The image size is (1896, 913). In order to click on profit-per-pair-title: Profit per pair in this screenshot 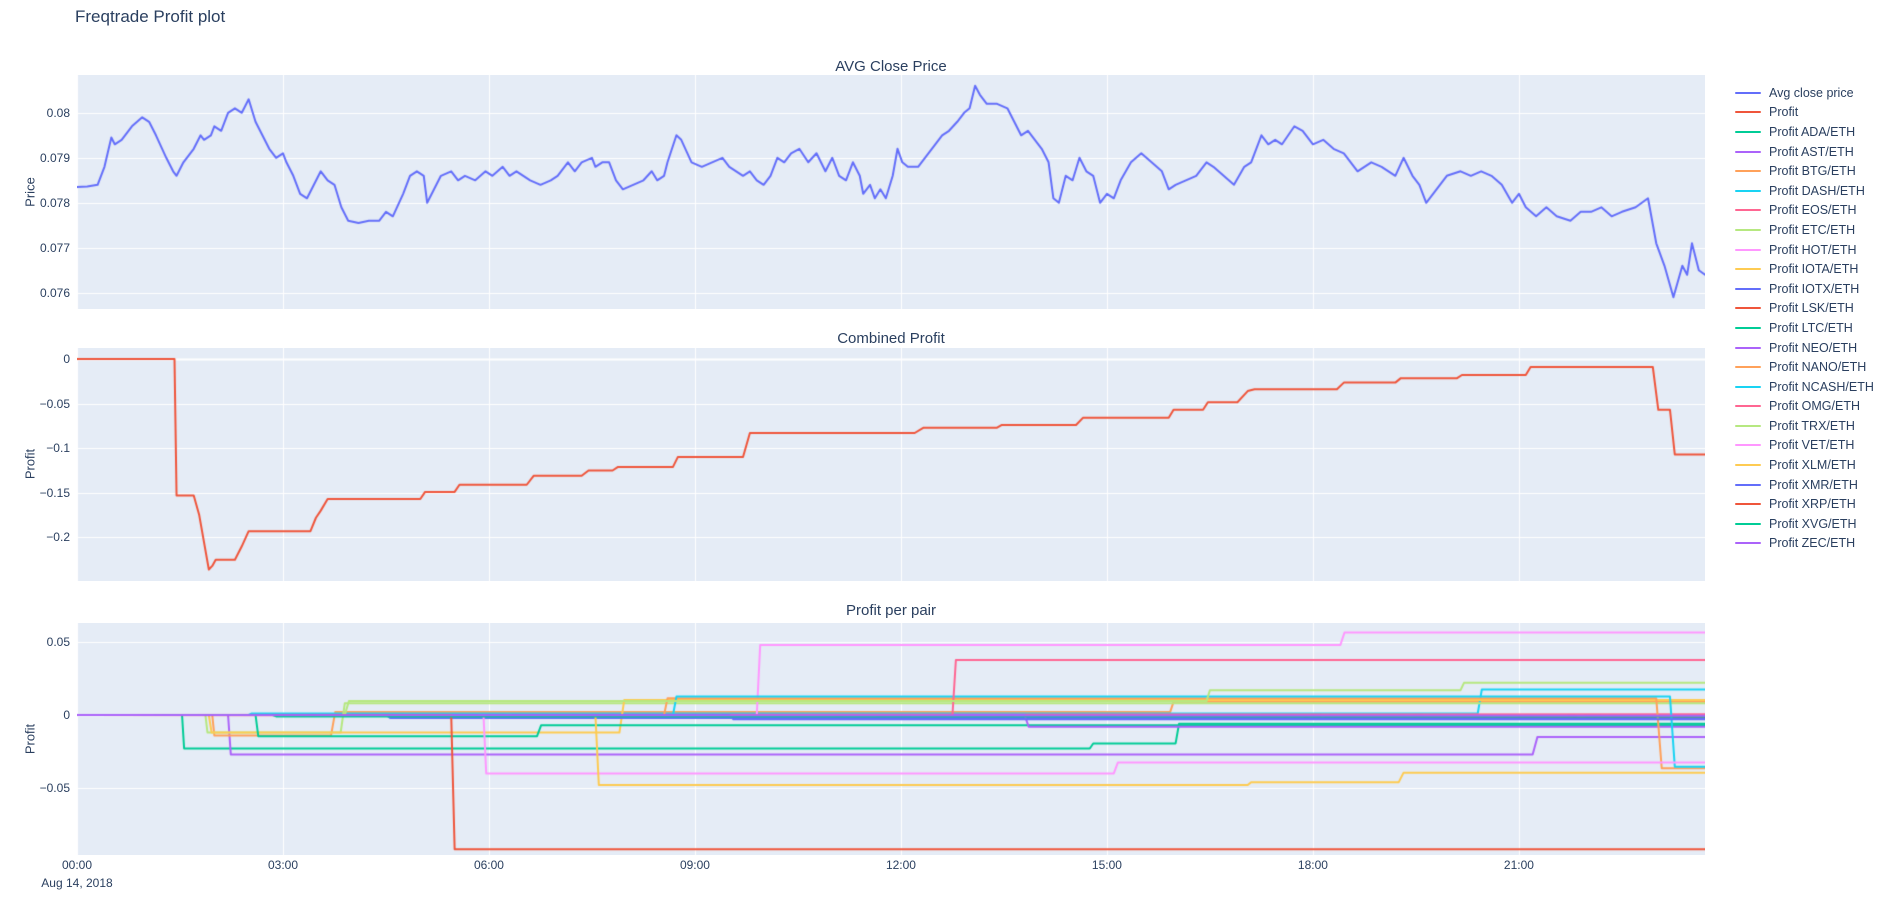, I will do `click(891, 610)`.